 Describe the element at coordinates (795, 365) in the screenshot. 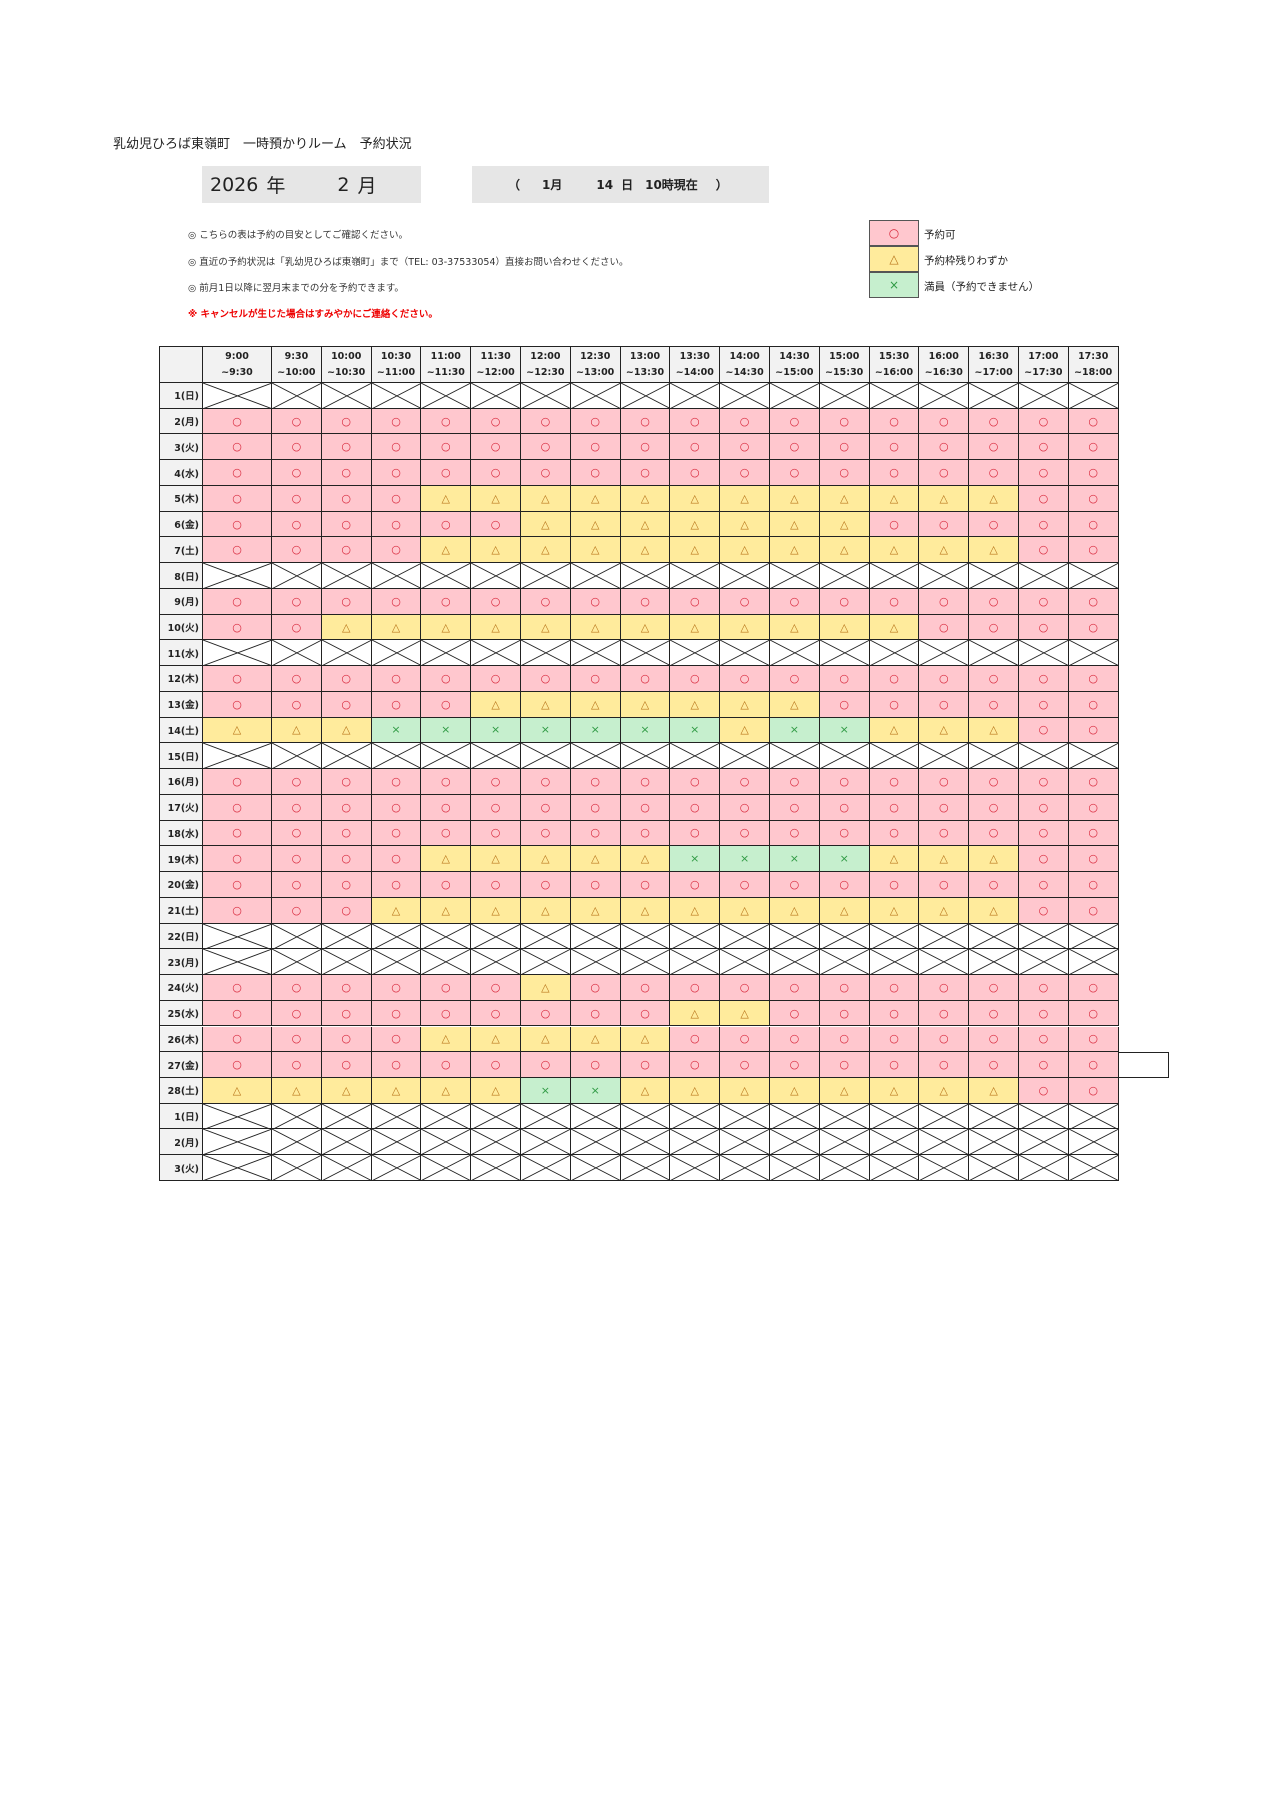

I see `time-slot-header: 14:30 ~15:00` at that location.